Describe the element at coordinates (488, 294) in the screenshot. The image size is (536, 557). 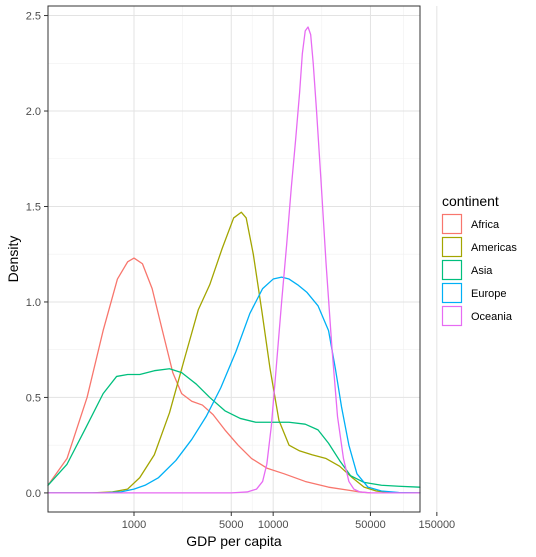
I see `legend-label: Europe` at that location.